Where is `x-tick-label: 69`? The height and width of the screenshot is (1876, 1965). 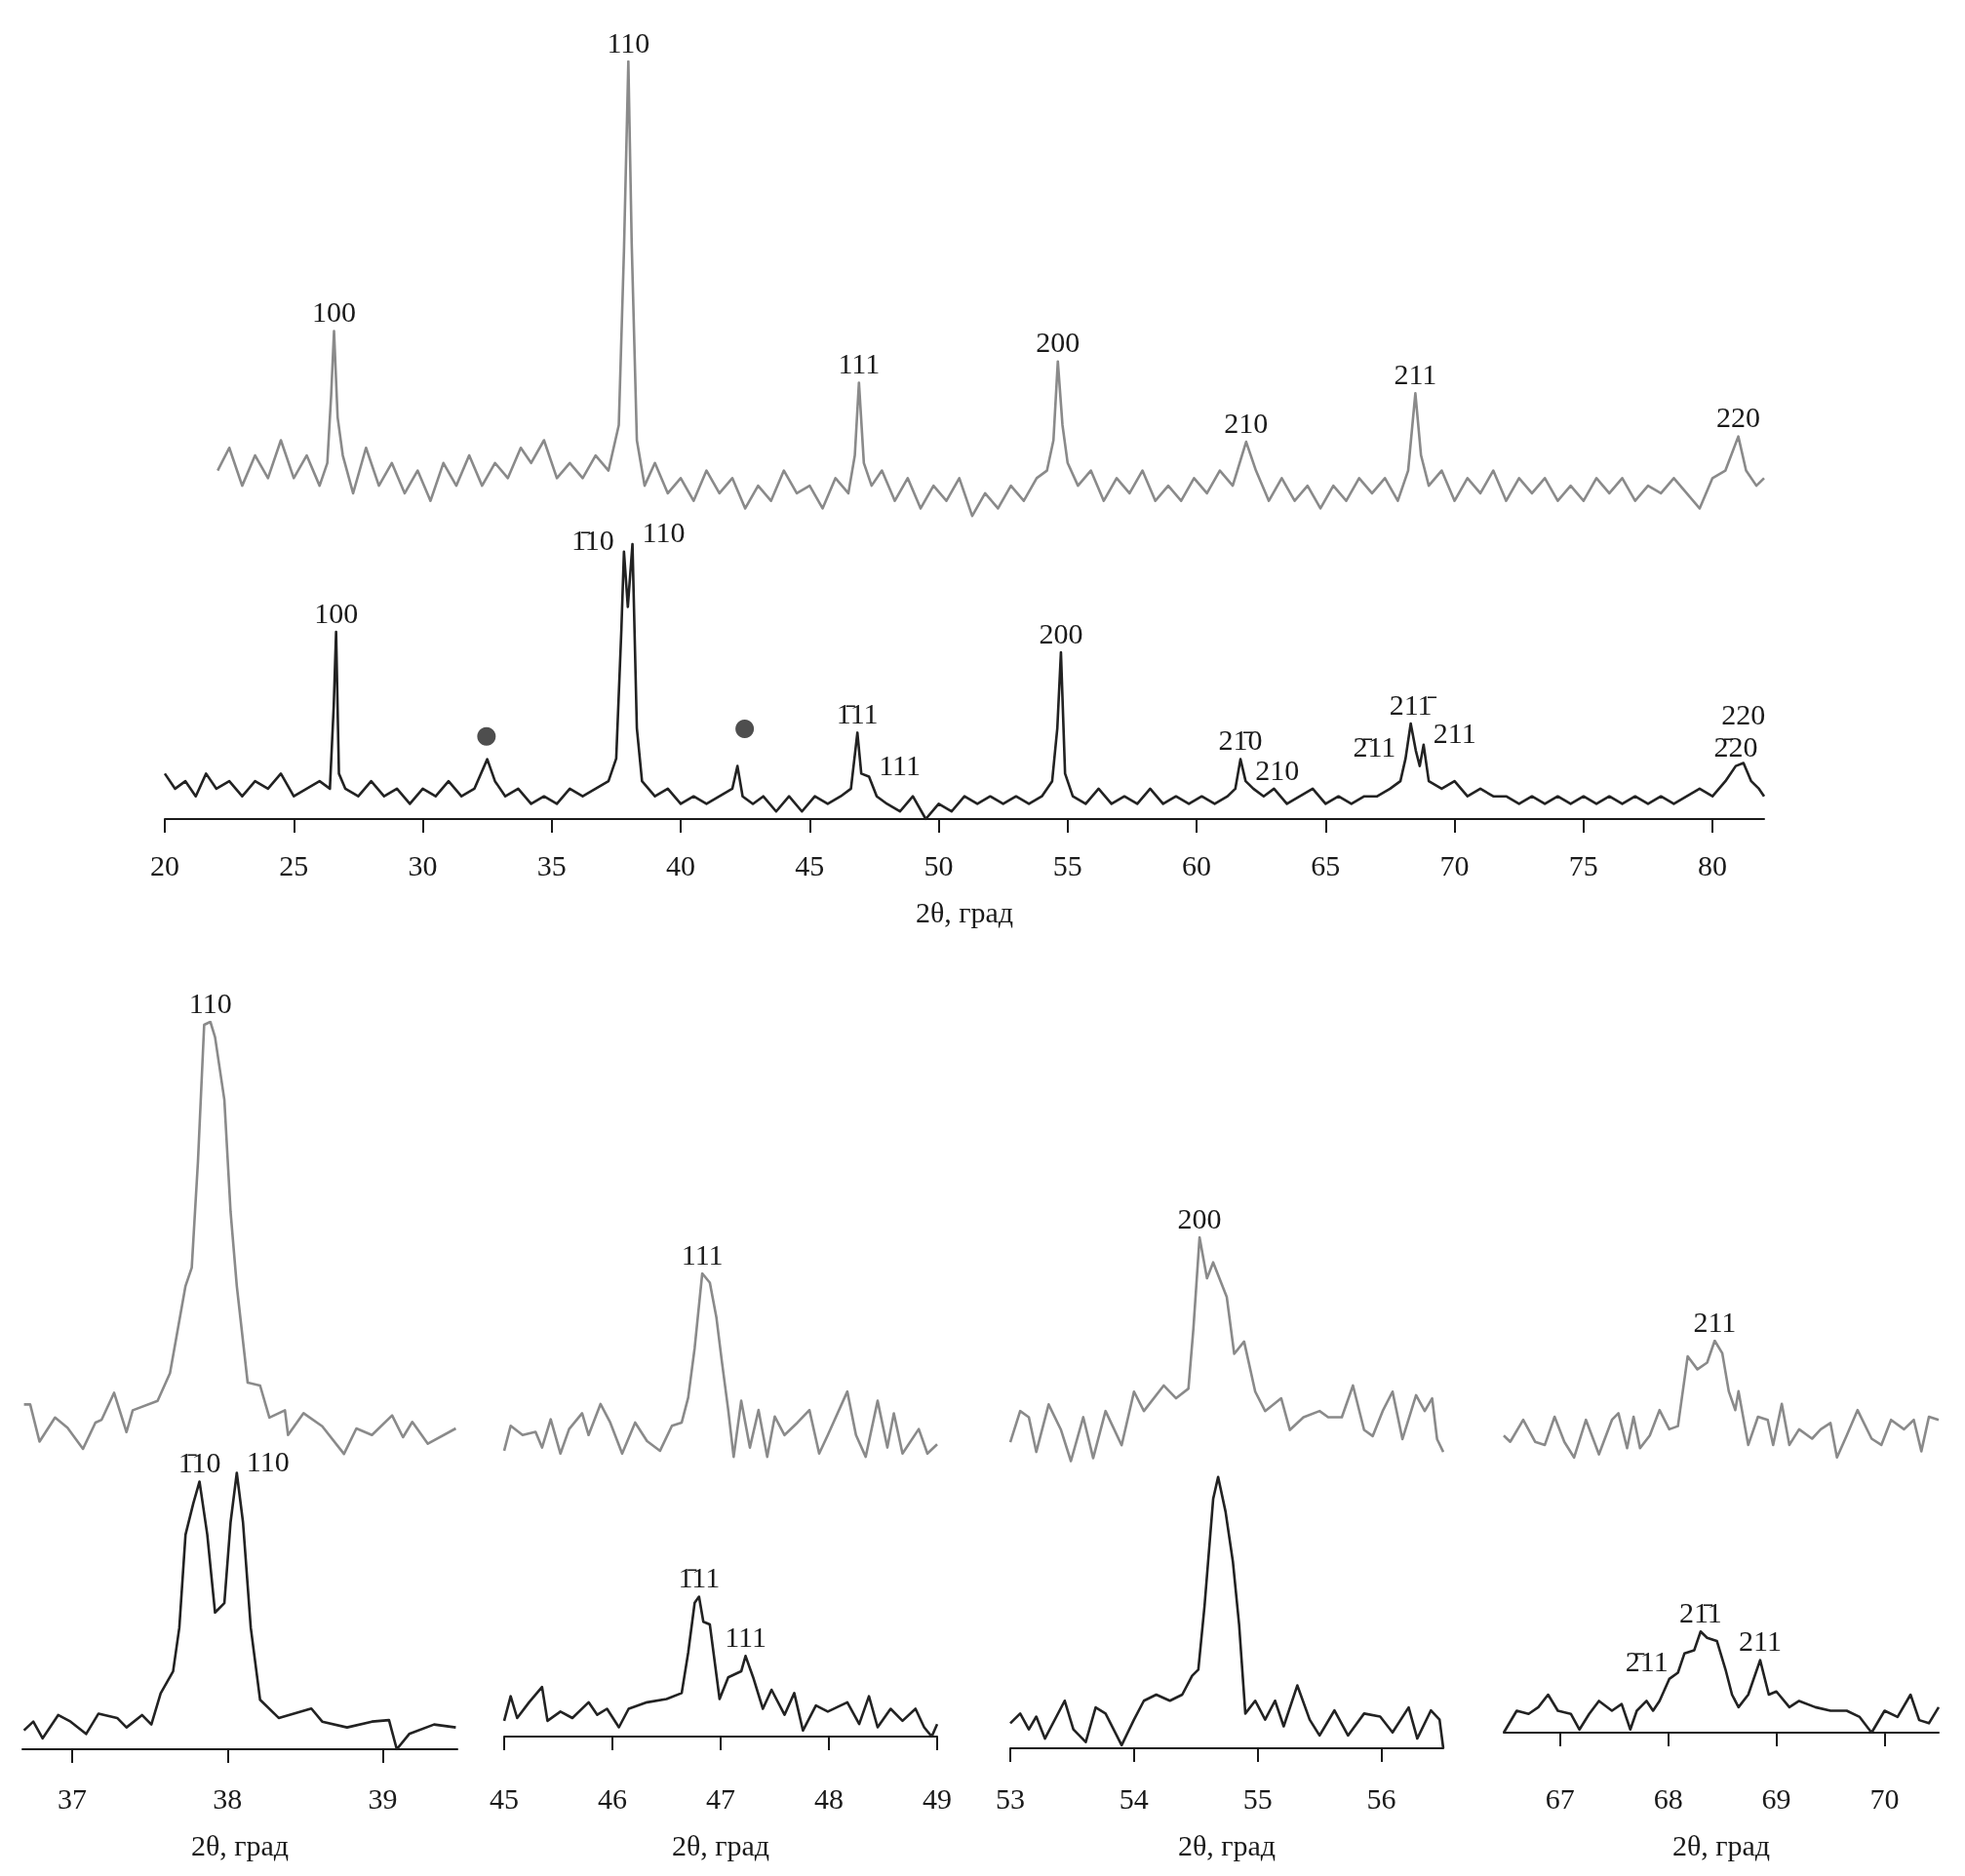
x-tick-label: 69 is located at coordinates (1776, 1798).